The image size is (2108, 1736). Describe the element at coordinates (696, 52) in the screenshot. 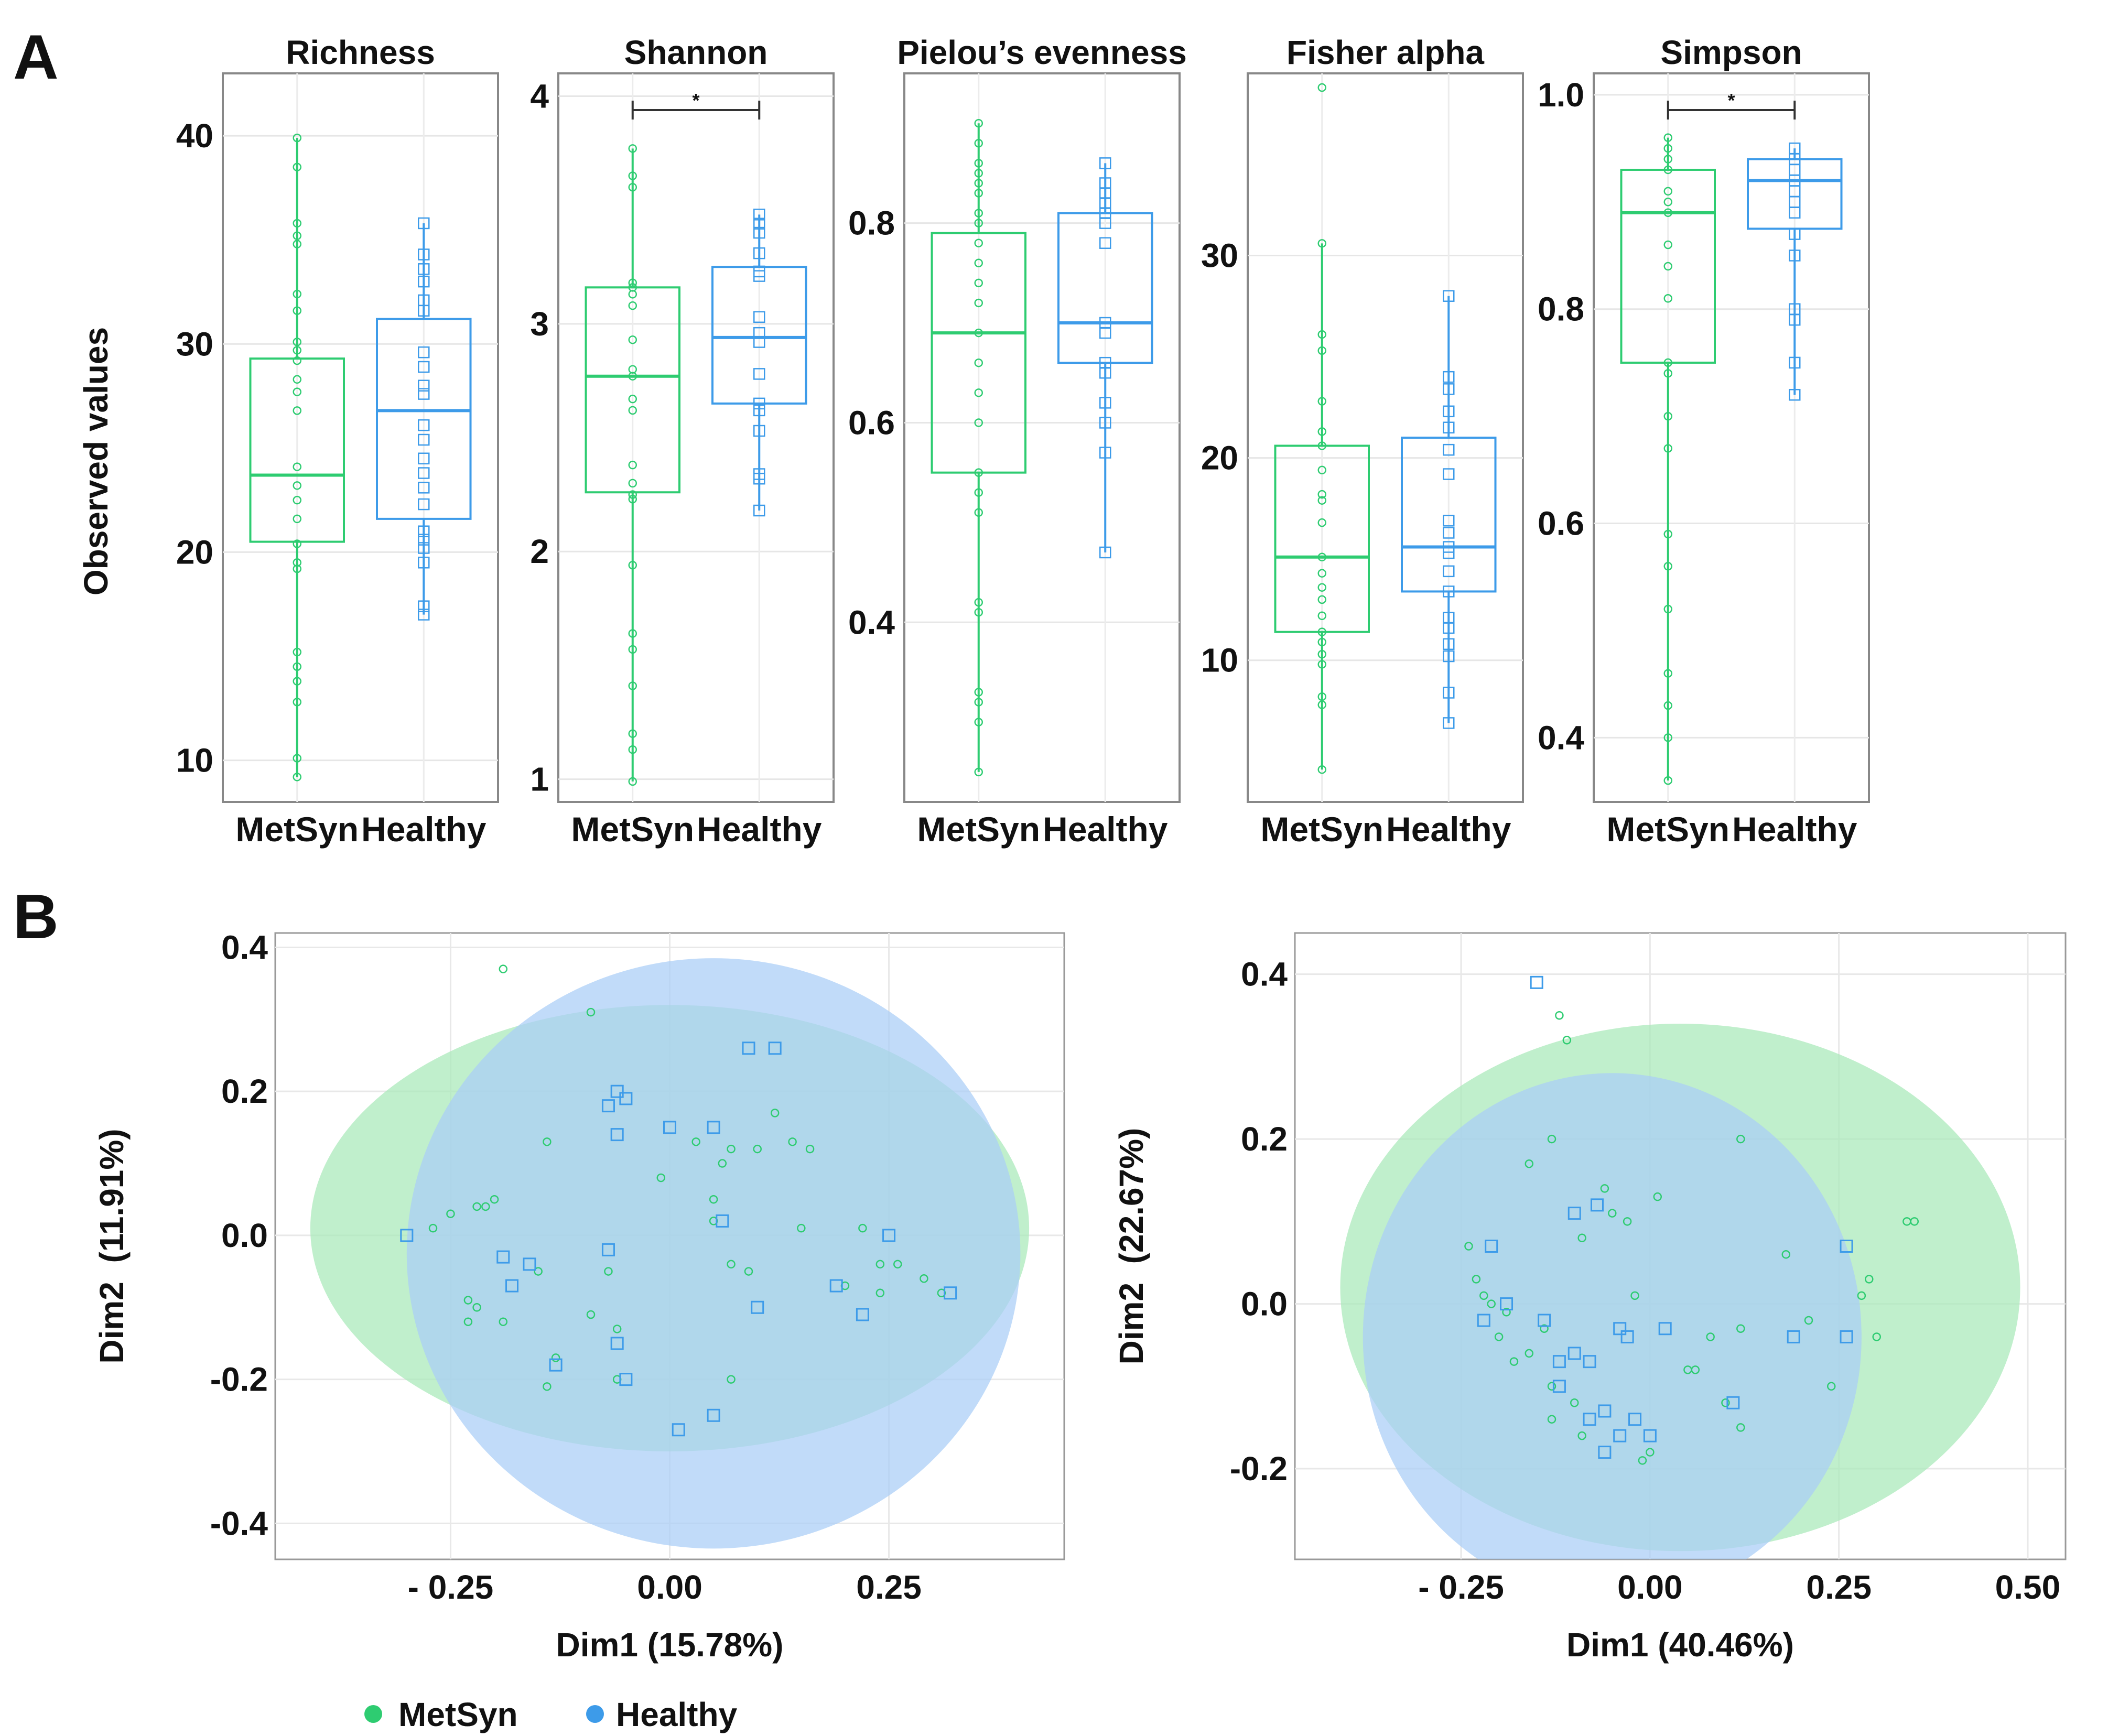

I see `panel-title: Shannon` at that location.